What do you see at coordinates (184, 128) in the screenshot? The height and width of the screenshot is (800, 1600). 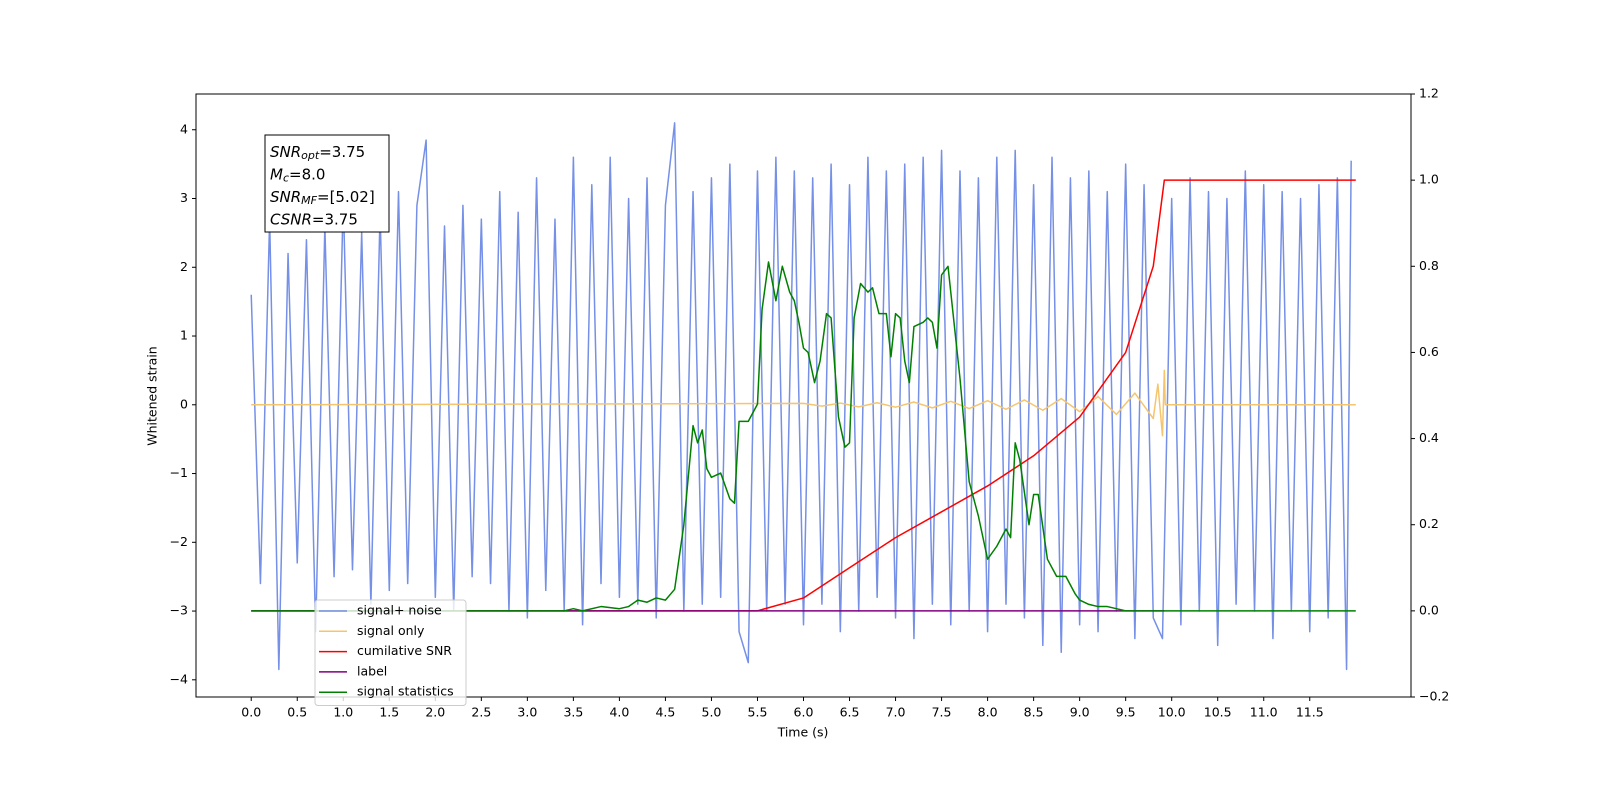 I see `y-tick-label: 4` at bounding box center [184, 128].